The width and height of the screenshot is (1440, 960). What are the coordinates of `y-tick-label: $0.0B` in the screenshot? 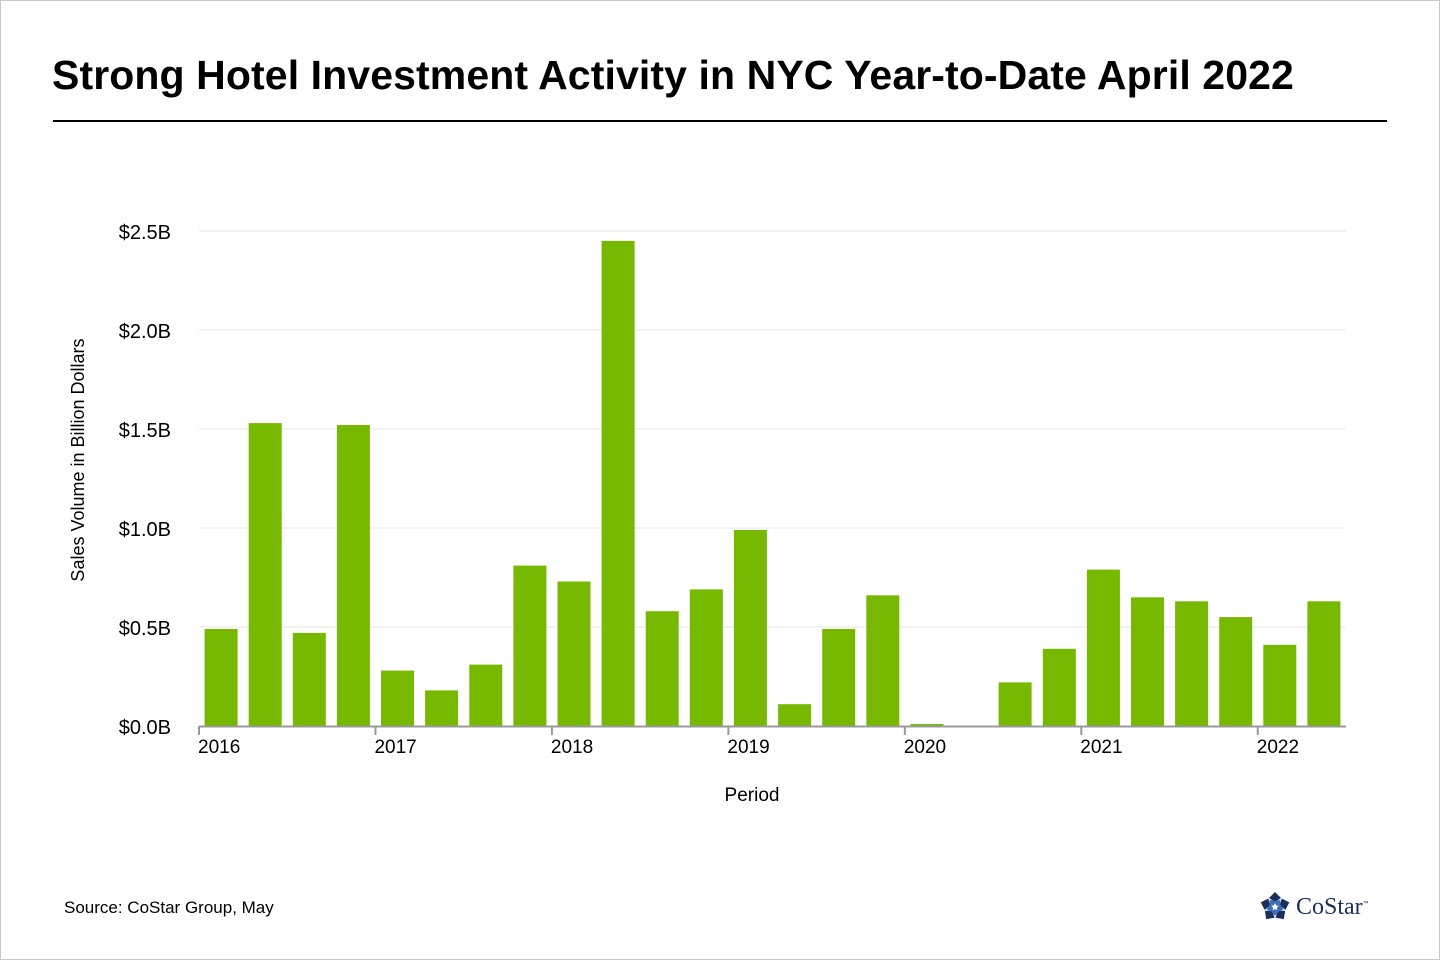 It's located at (145, 728).